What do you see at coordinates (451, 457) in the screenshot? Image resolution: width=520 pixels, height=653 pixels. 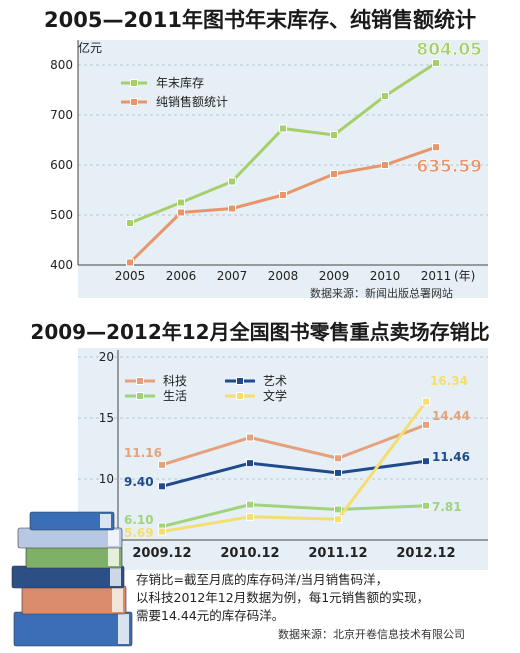 I see `data-label: 11.46` at bounding box center [451, 457].